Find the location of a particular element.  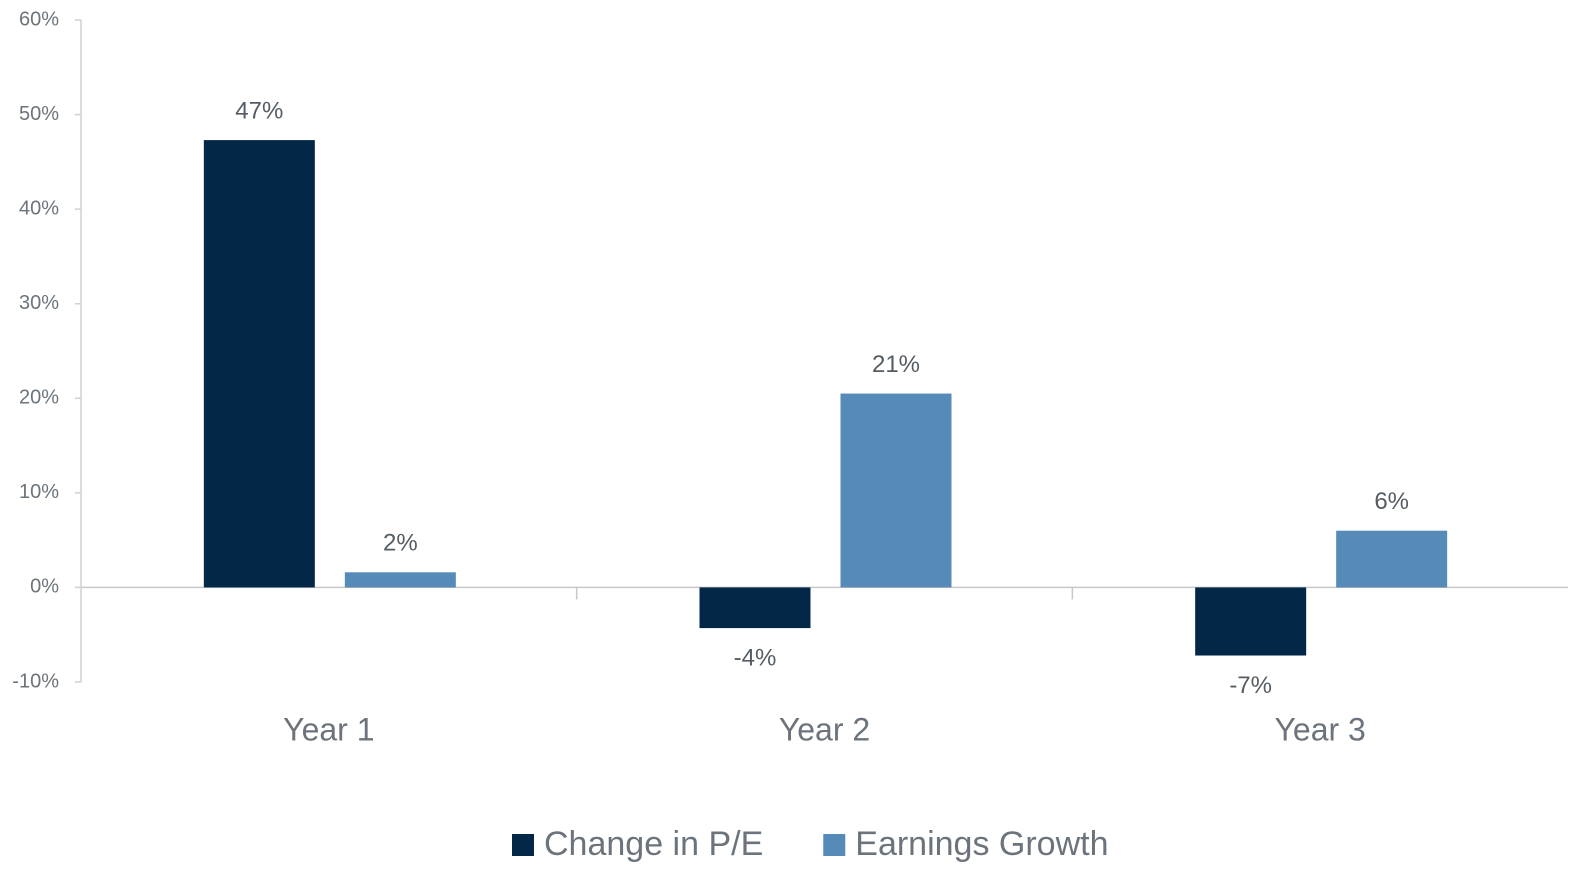

data-label: -7% is located at coordinates (1250, 685).